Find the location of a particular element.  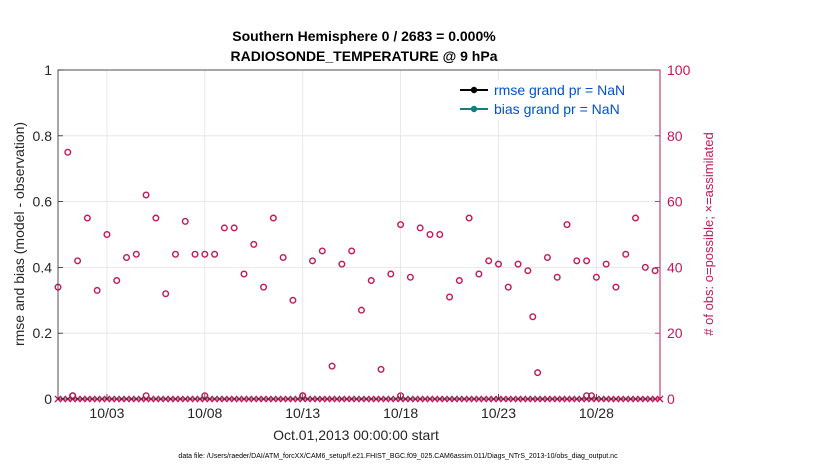

y-axis-label-left: rmse and bias (model - observation) is located at coordinates (19, 234).